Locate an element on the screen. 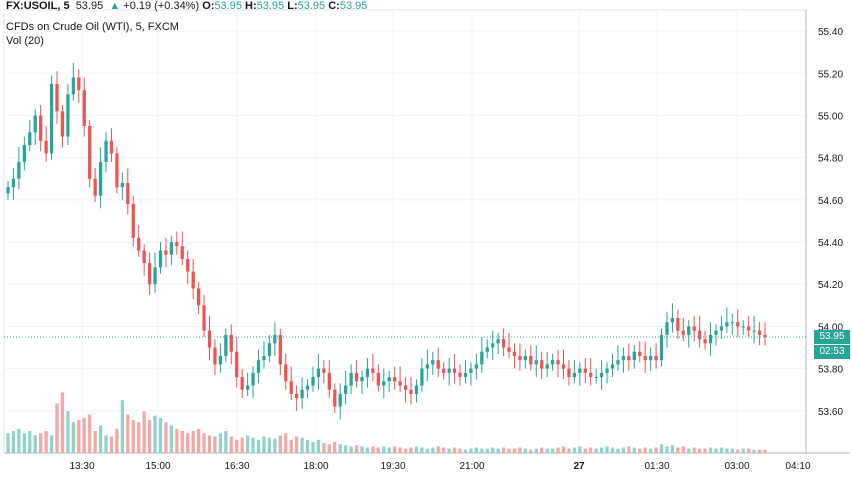 The image size is (852, 485). last-price-tag: 53.95 is located at coordinates (832, 337).